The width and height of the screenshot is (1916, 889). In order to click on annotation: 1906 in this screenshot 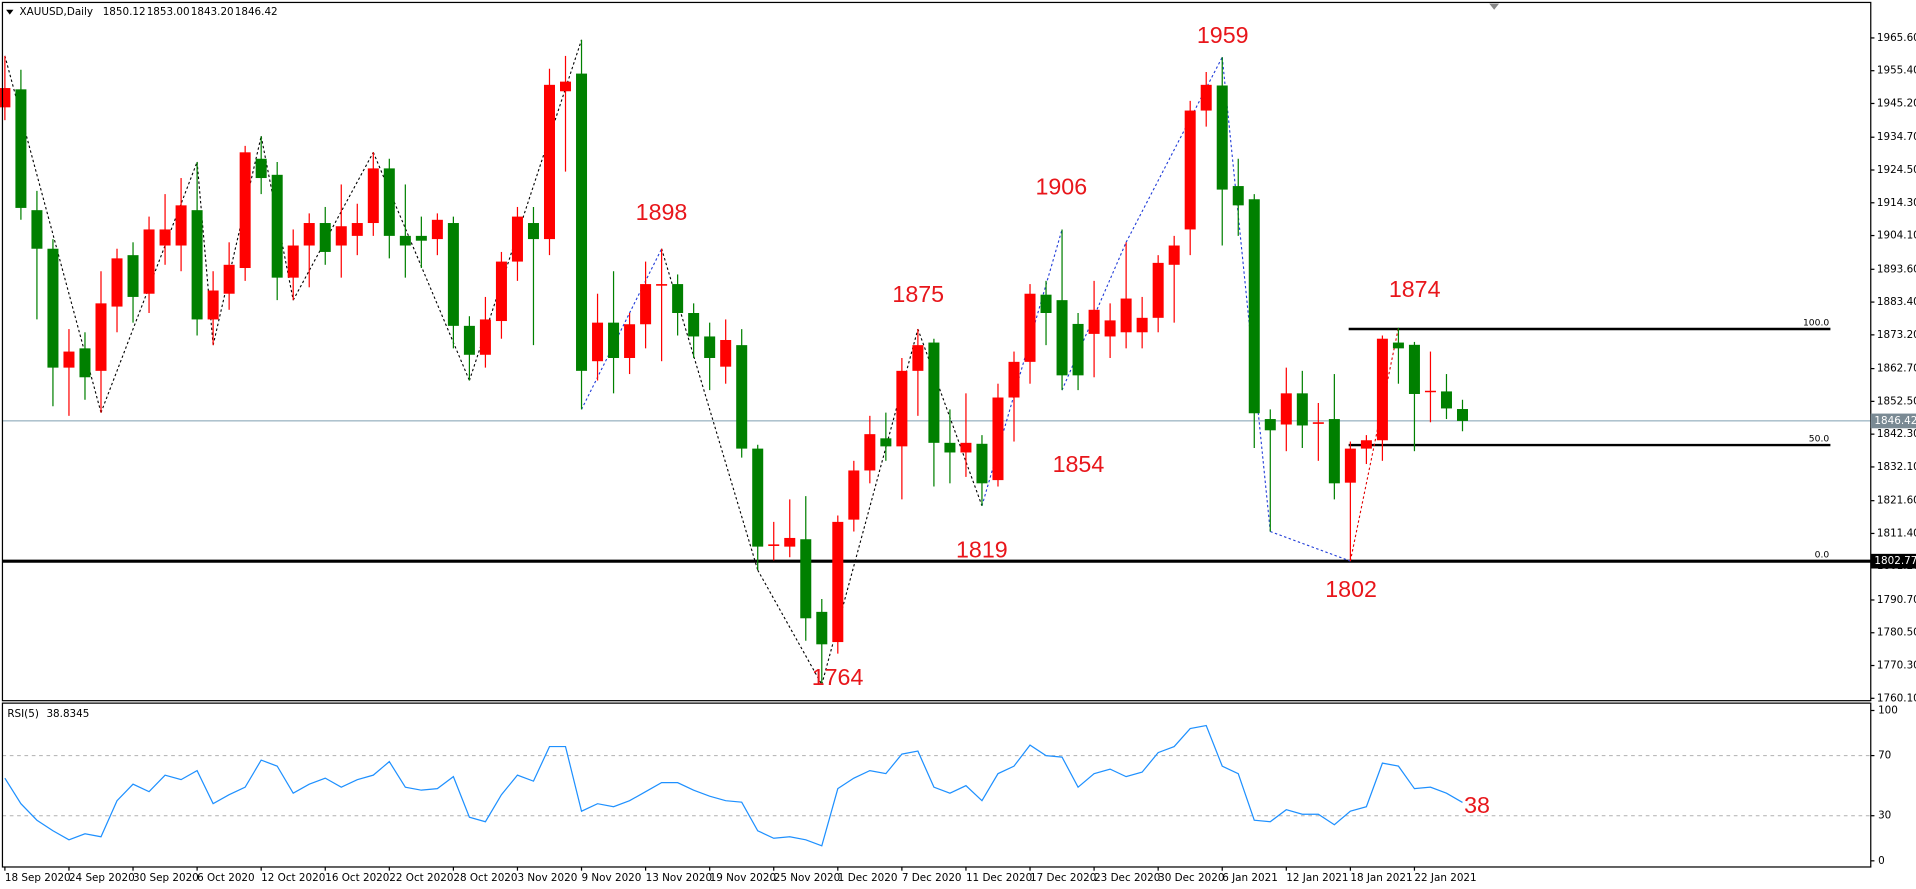, I will do `click(1061, 186)`.